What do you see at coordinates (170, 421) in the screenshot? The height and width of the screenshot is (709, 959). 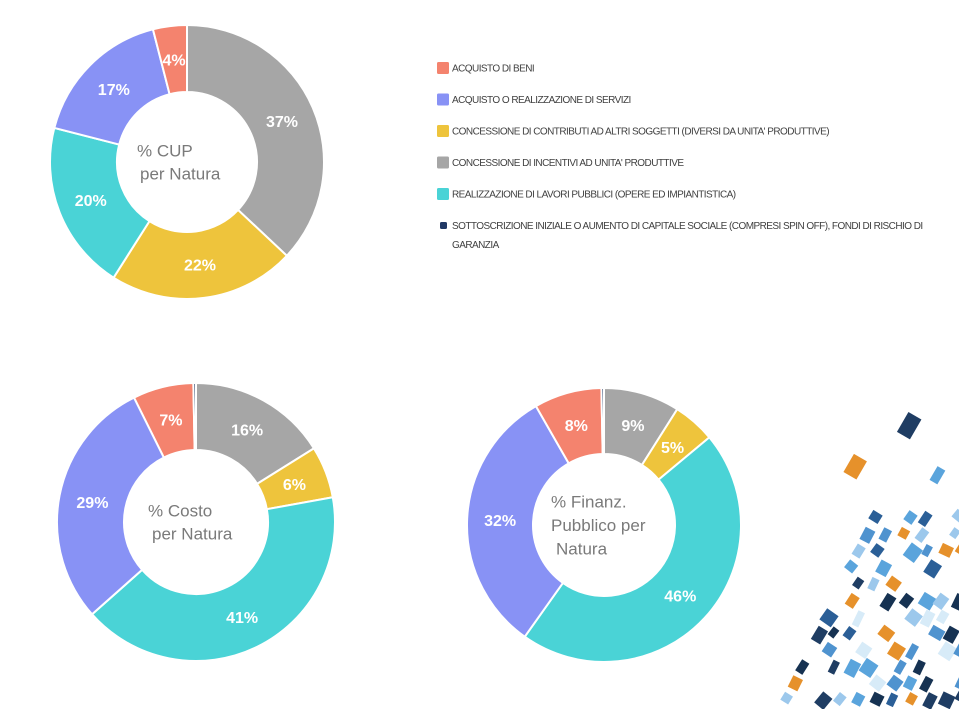 I see `slice-label-acquisto-beni: 7%` at bounding box center [170, 421].